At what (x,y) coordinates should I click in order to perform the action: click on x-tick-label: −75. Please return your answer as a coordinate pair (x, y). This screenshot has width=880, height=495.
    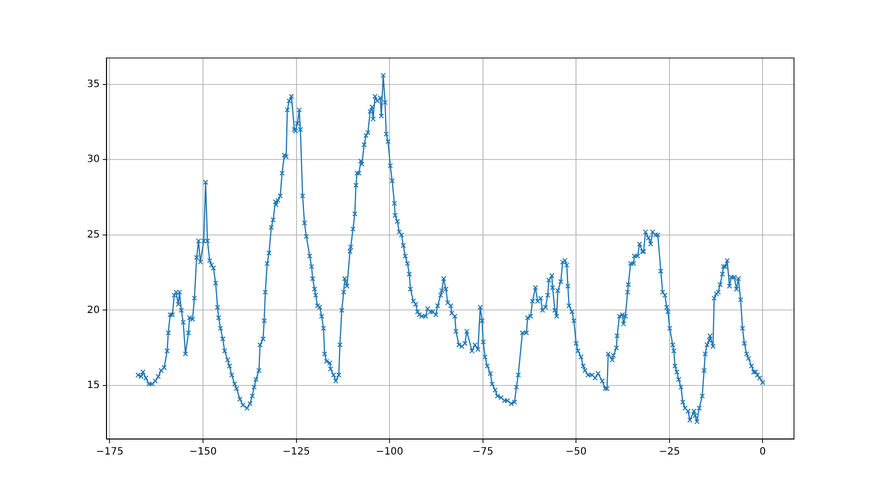
    Looking at the image, I should click on (483, 452).